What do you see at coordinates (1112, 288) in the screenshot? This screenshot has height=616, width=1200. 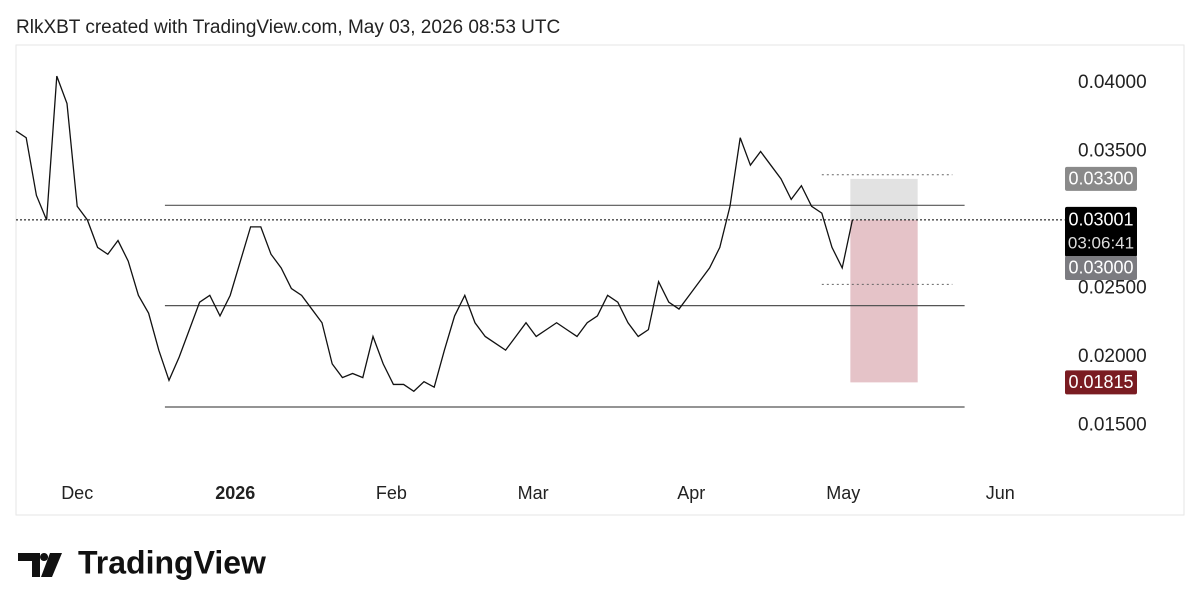 I see `y-tick-label: 0.02500` at bounding box center [1112, 288].